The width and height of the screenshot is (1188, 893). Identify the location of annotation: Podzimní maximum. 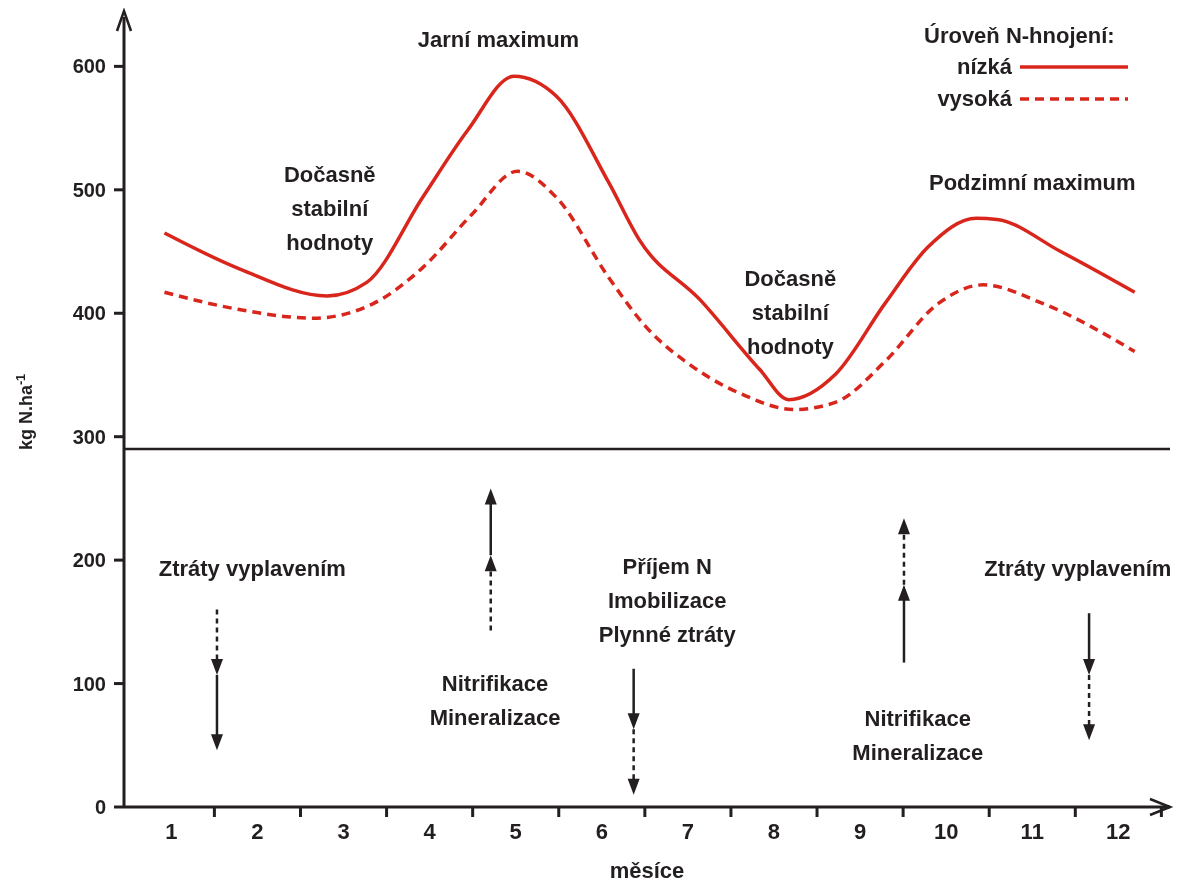
(1032, 183).